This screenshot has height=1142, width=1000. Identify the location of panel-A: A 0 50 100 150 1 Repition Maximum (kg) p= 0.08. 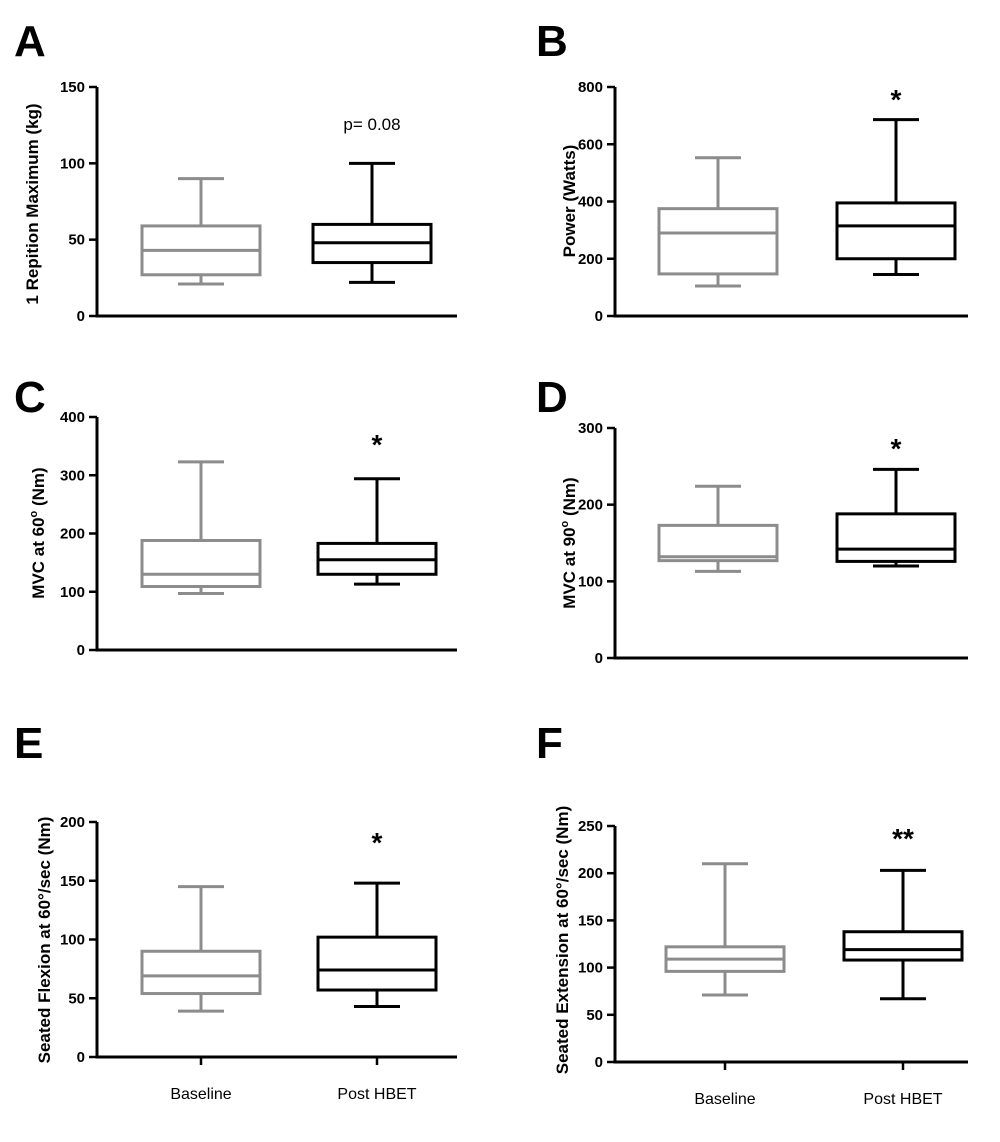
(235, 171).